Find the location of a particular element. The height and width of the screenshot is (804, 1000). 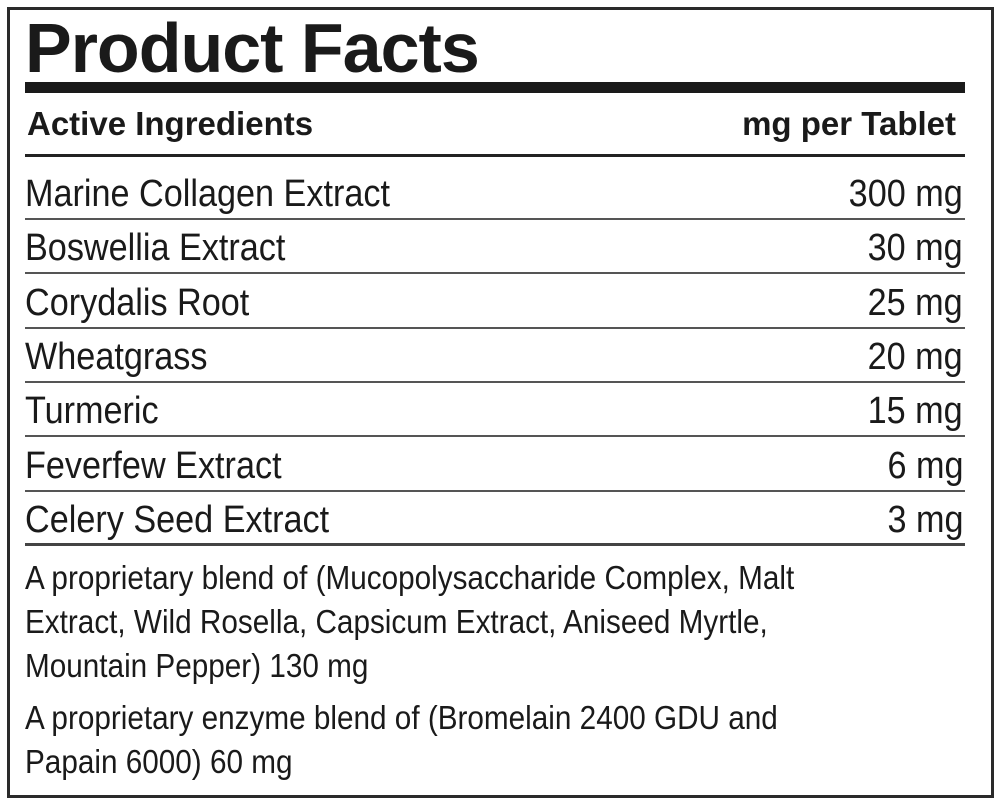

blend-text-line: Papain 6000) 60 mg is located at coordinates (159, 761).